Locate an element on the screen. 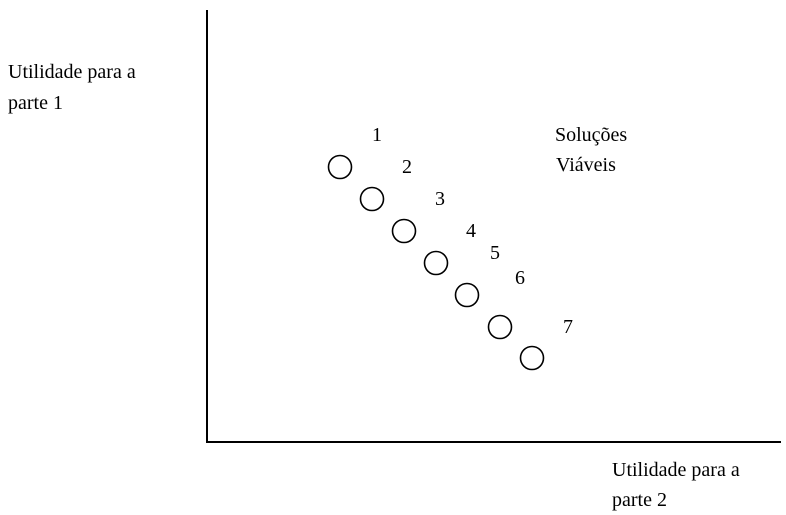  region-label: Viáveis is located at coordinates (586, 165).